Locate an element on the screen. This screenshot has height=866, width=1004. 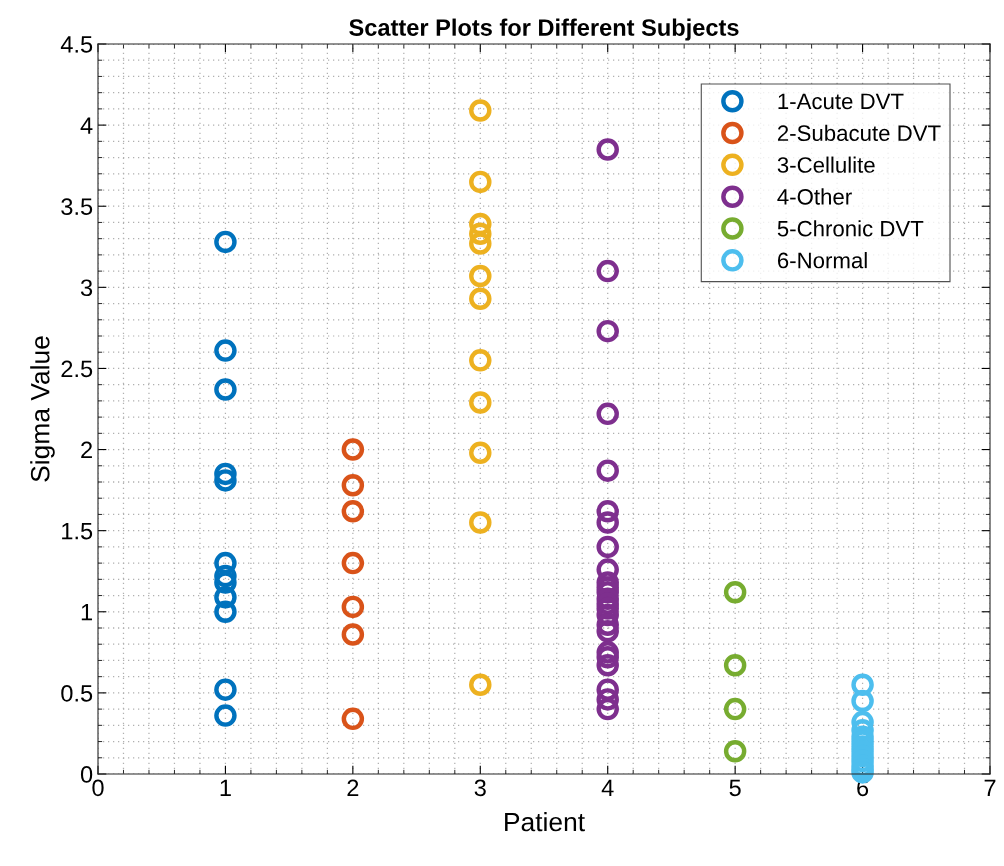
y-tick-label: 0 is located at coordinates (86, 774).